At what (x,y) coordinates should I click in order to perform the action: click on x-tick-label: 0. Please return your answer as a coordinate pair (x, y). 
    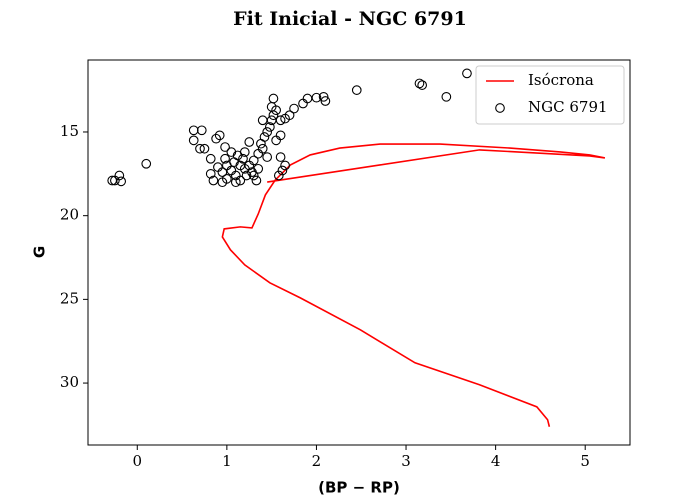
    Looking at the image, I should click on (137, 461).